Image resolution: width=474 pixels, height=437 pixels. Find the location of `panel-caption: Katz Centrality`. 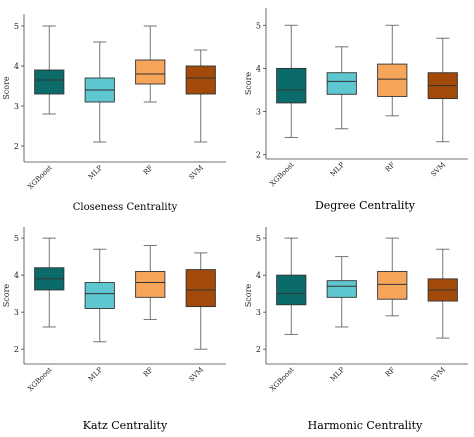

panel-caption: Katz Centrality is located at coordinates (125, 425).